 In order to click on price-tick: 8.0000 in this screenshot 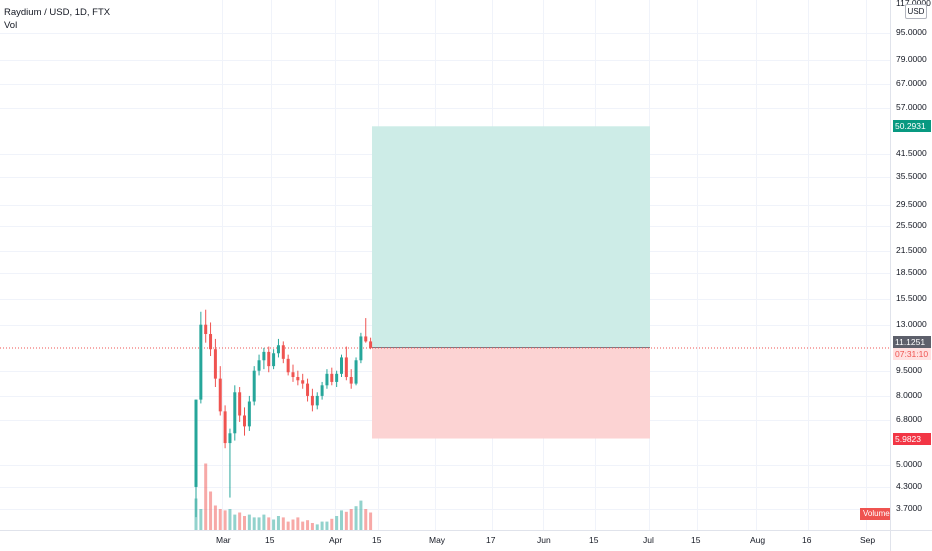, I will do `click(909, 395)`.